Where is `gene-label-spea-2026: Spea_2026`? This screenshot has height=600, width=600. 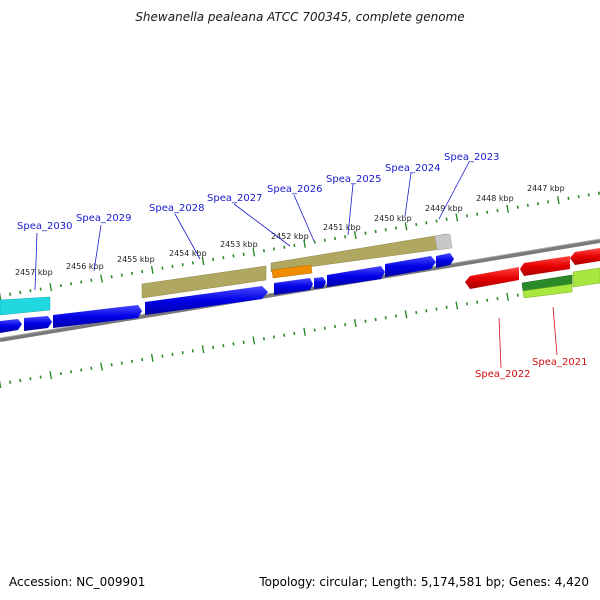 gene-label-spea-2026: Spea_2026 is located at coordinates (294, 189).